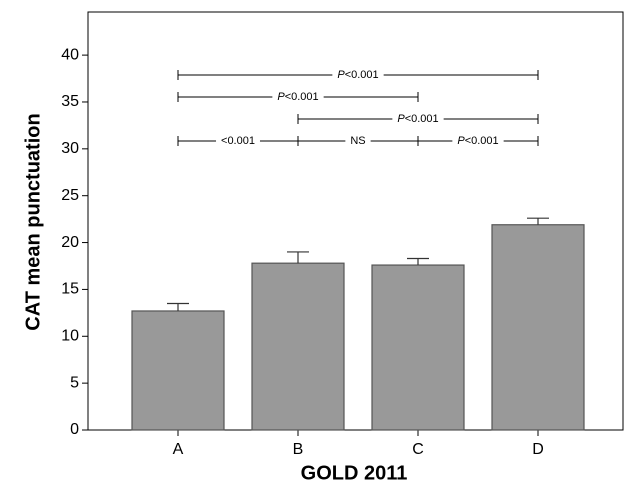  What do you see at coordinates (70, 101) in the screenshot?
I see `y-tick-label: 35` at bounding box center [70, 101].